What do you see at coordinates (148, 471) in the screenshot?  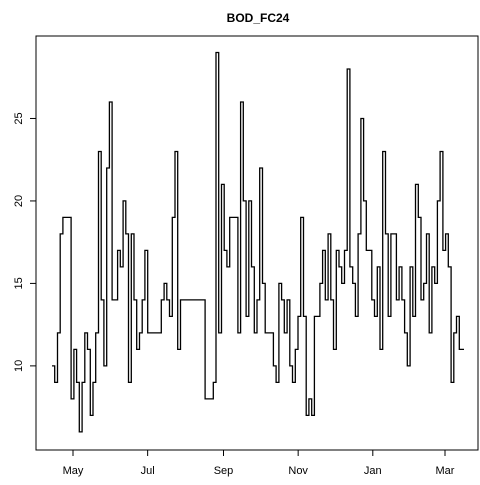 I see `x-tick-label: Jul` at bounding box center [148, 471].